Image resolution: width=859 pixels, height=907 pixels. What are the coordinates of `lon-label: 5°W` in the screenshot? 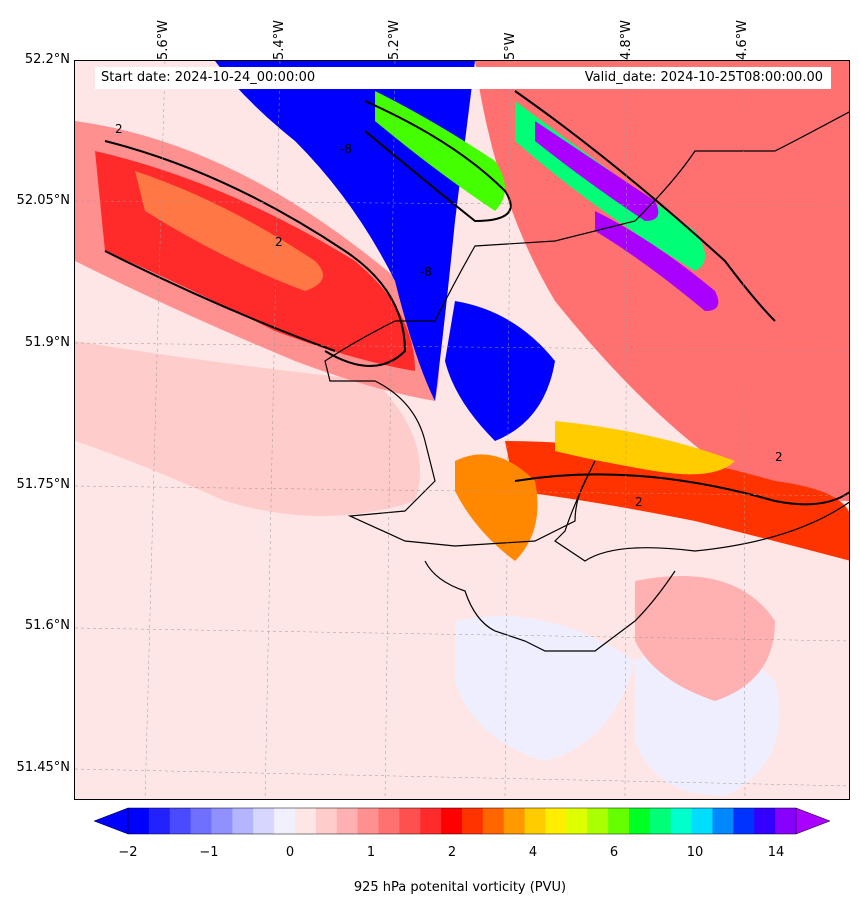 It's located at (510, 46).